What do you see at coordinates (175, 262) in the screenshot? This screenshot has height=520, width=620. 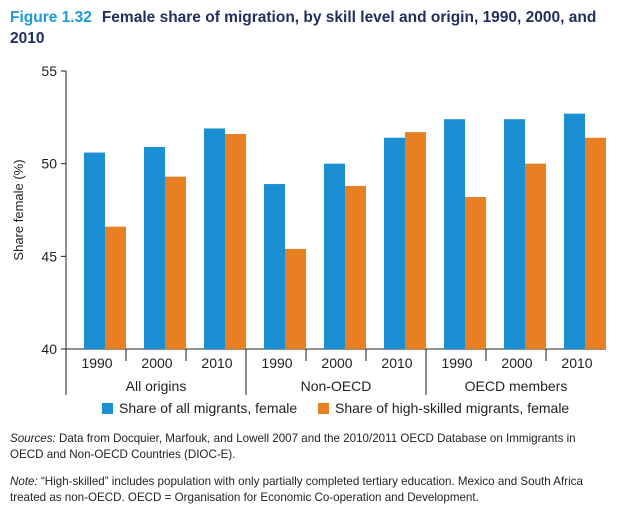 I see `bar-high-skilled-all-origins-2000` at bounding box center [175, 262].